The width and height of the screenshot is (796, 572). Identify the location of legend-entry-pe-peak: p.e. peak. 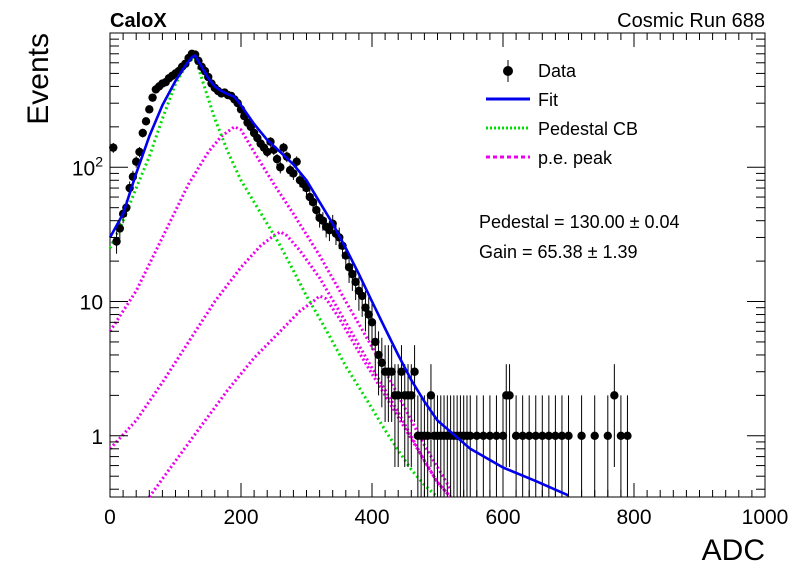
(549, 158).